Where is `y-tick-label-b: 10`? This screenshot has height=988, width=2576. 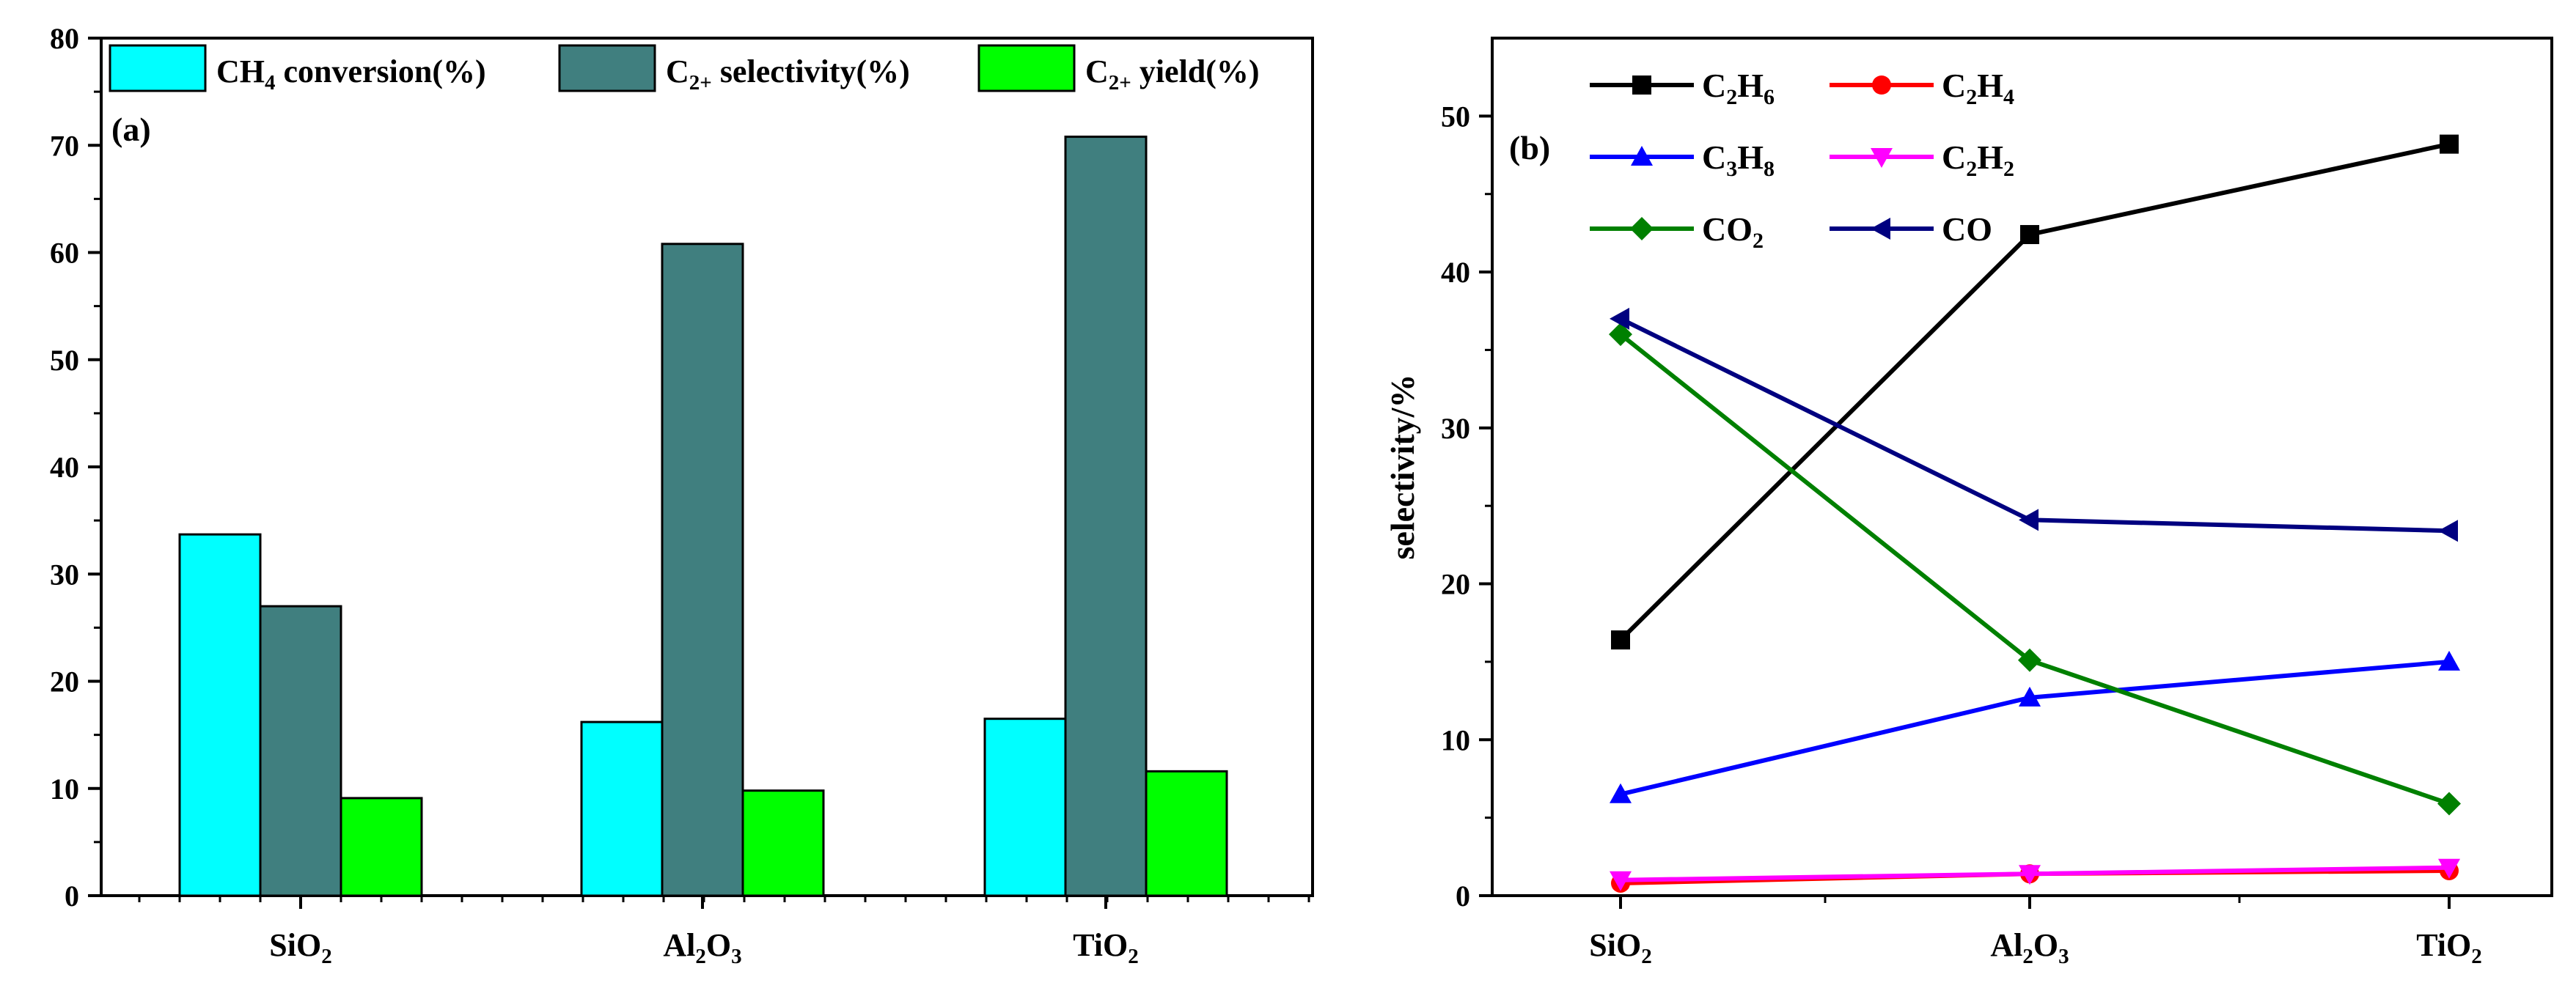
y-tick-label-b: 10 is located at coordinates (1456, 740).